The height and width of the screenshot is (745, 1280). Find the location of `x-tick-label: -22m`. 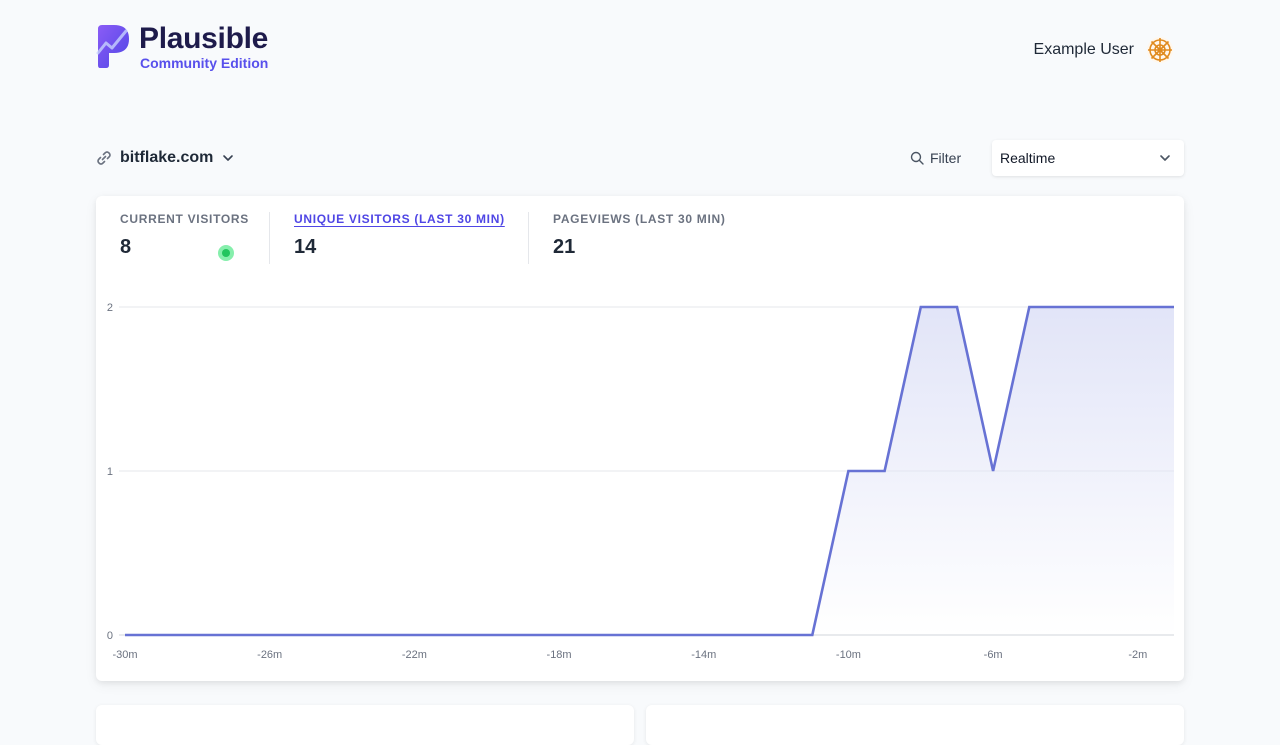

x-tick-label: -22m is located at coordinates (414, 655).